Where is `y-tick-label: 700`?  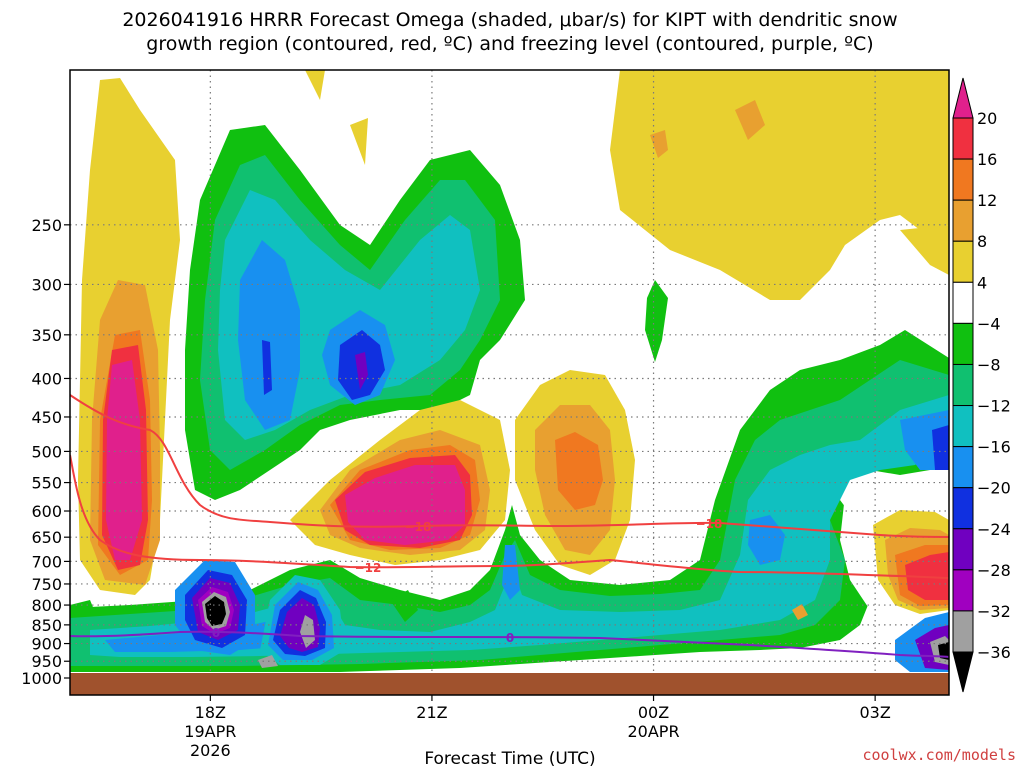
y-tick-label: 700 is located at coordinates (46, 561).